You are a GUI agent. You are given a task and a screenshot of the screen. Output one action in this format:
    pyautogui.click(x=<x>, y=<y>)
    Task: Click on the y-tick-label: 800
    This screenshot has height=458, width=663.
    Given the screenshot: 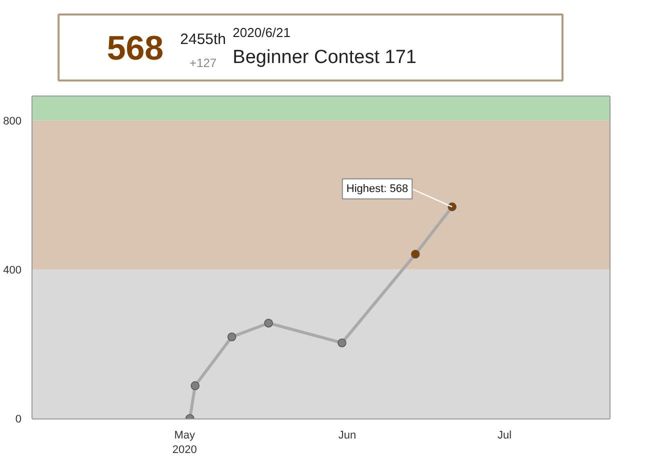 What is the action you would take?
    pyautogui.click(x=12, y=121)
    